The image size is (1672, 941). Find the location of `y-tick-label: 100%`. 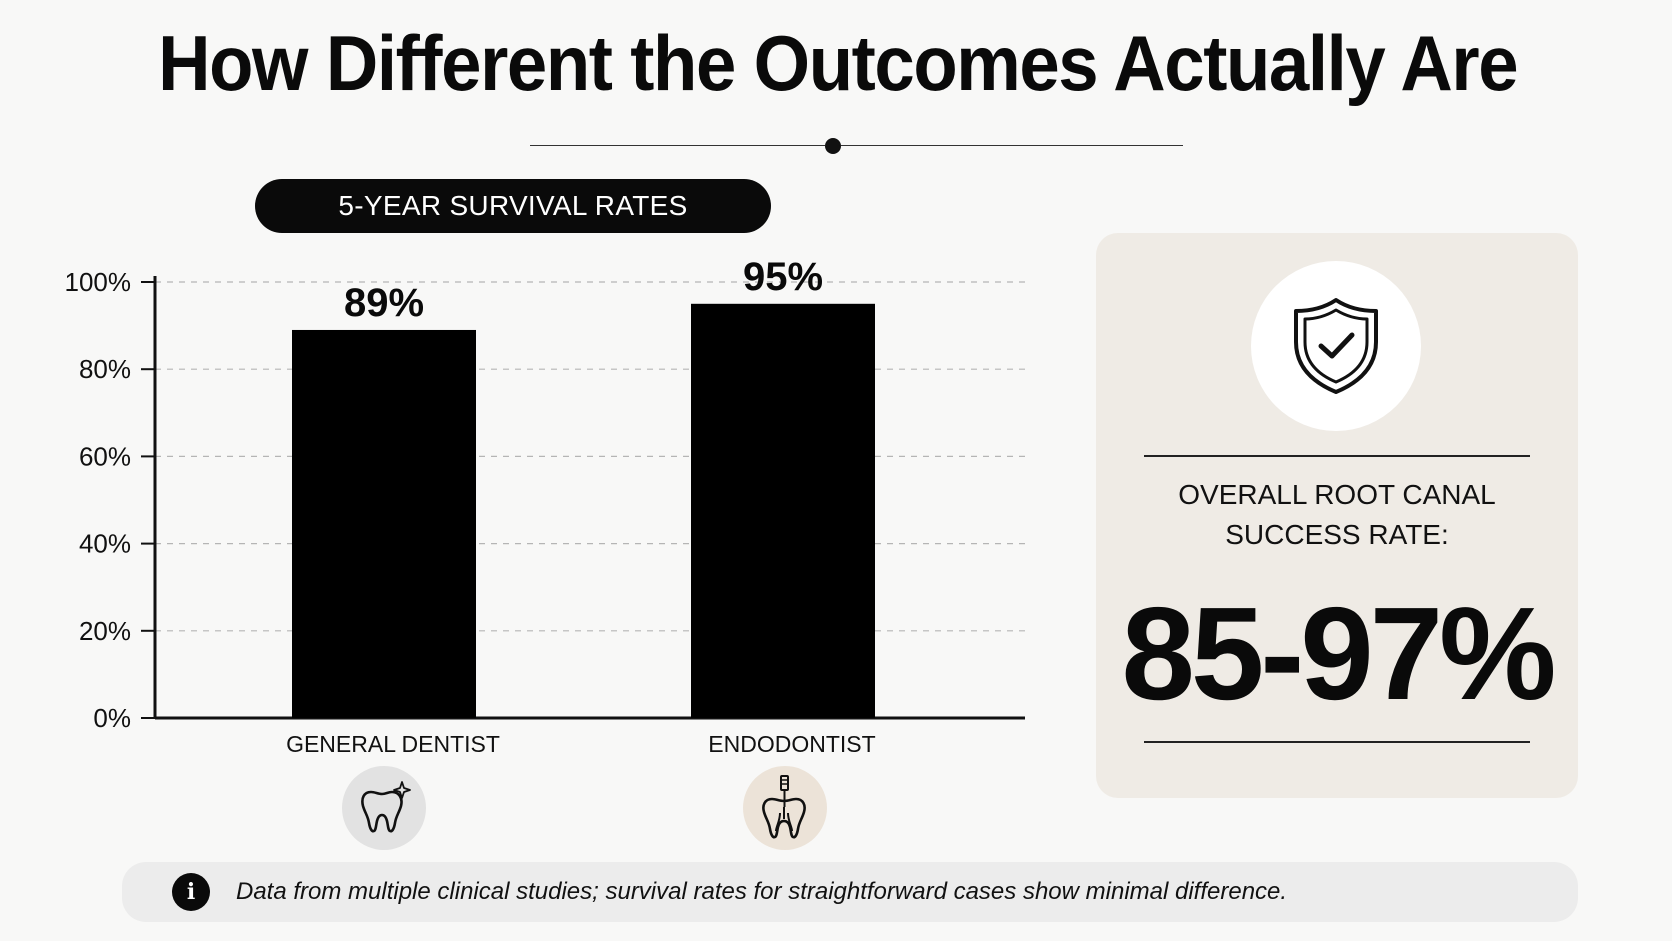

y-tick-label: 100% is located at coordinates (98, 282).